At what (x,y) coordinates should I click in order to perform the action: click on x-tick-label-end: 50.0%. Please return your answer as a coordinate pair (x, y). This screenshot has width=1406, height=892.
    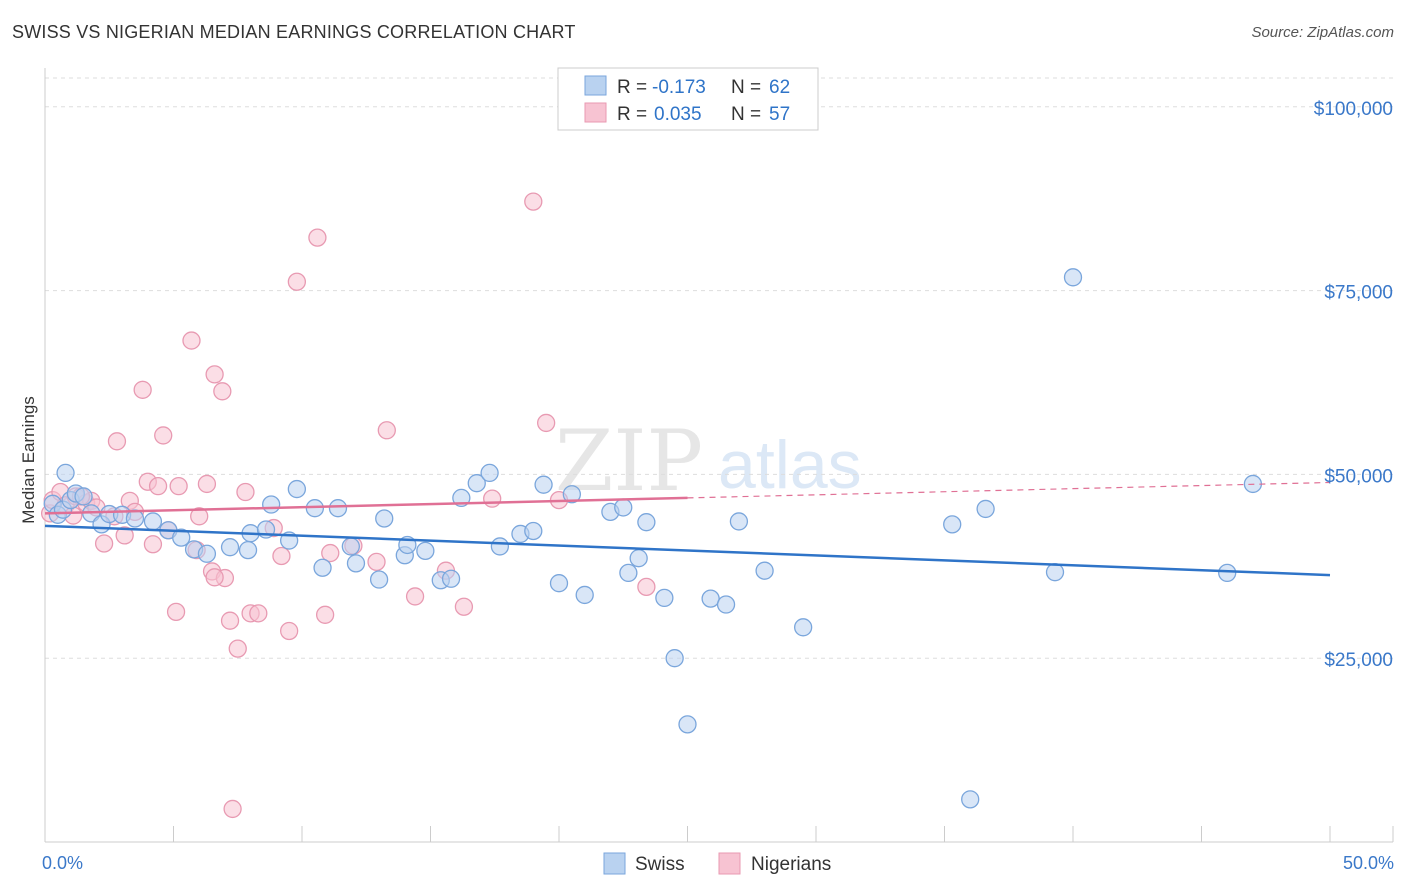
    Looking at the image, I should click on (1368, 863).